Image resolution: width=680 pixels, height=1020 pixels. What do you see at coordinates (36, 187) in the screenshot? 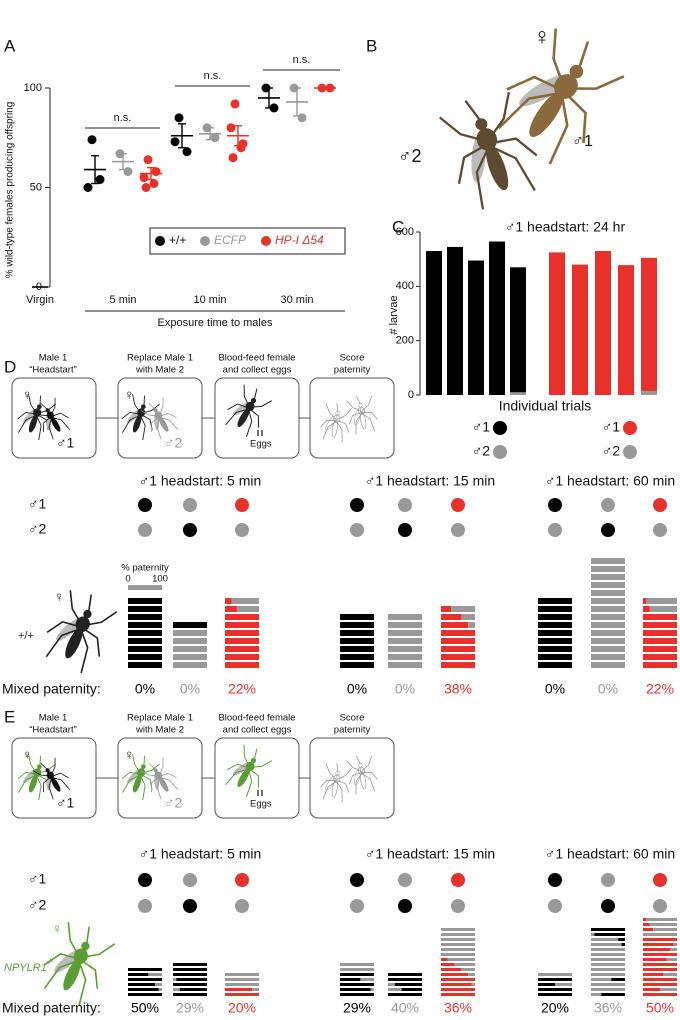
I see `y-tick-label: 50` at bounding box center [36, 187].